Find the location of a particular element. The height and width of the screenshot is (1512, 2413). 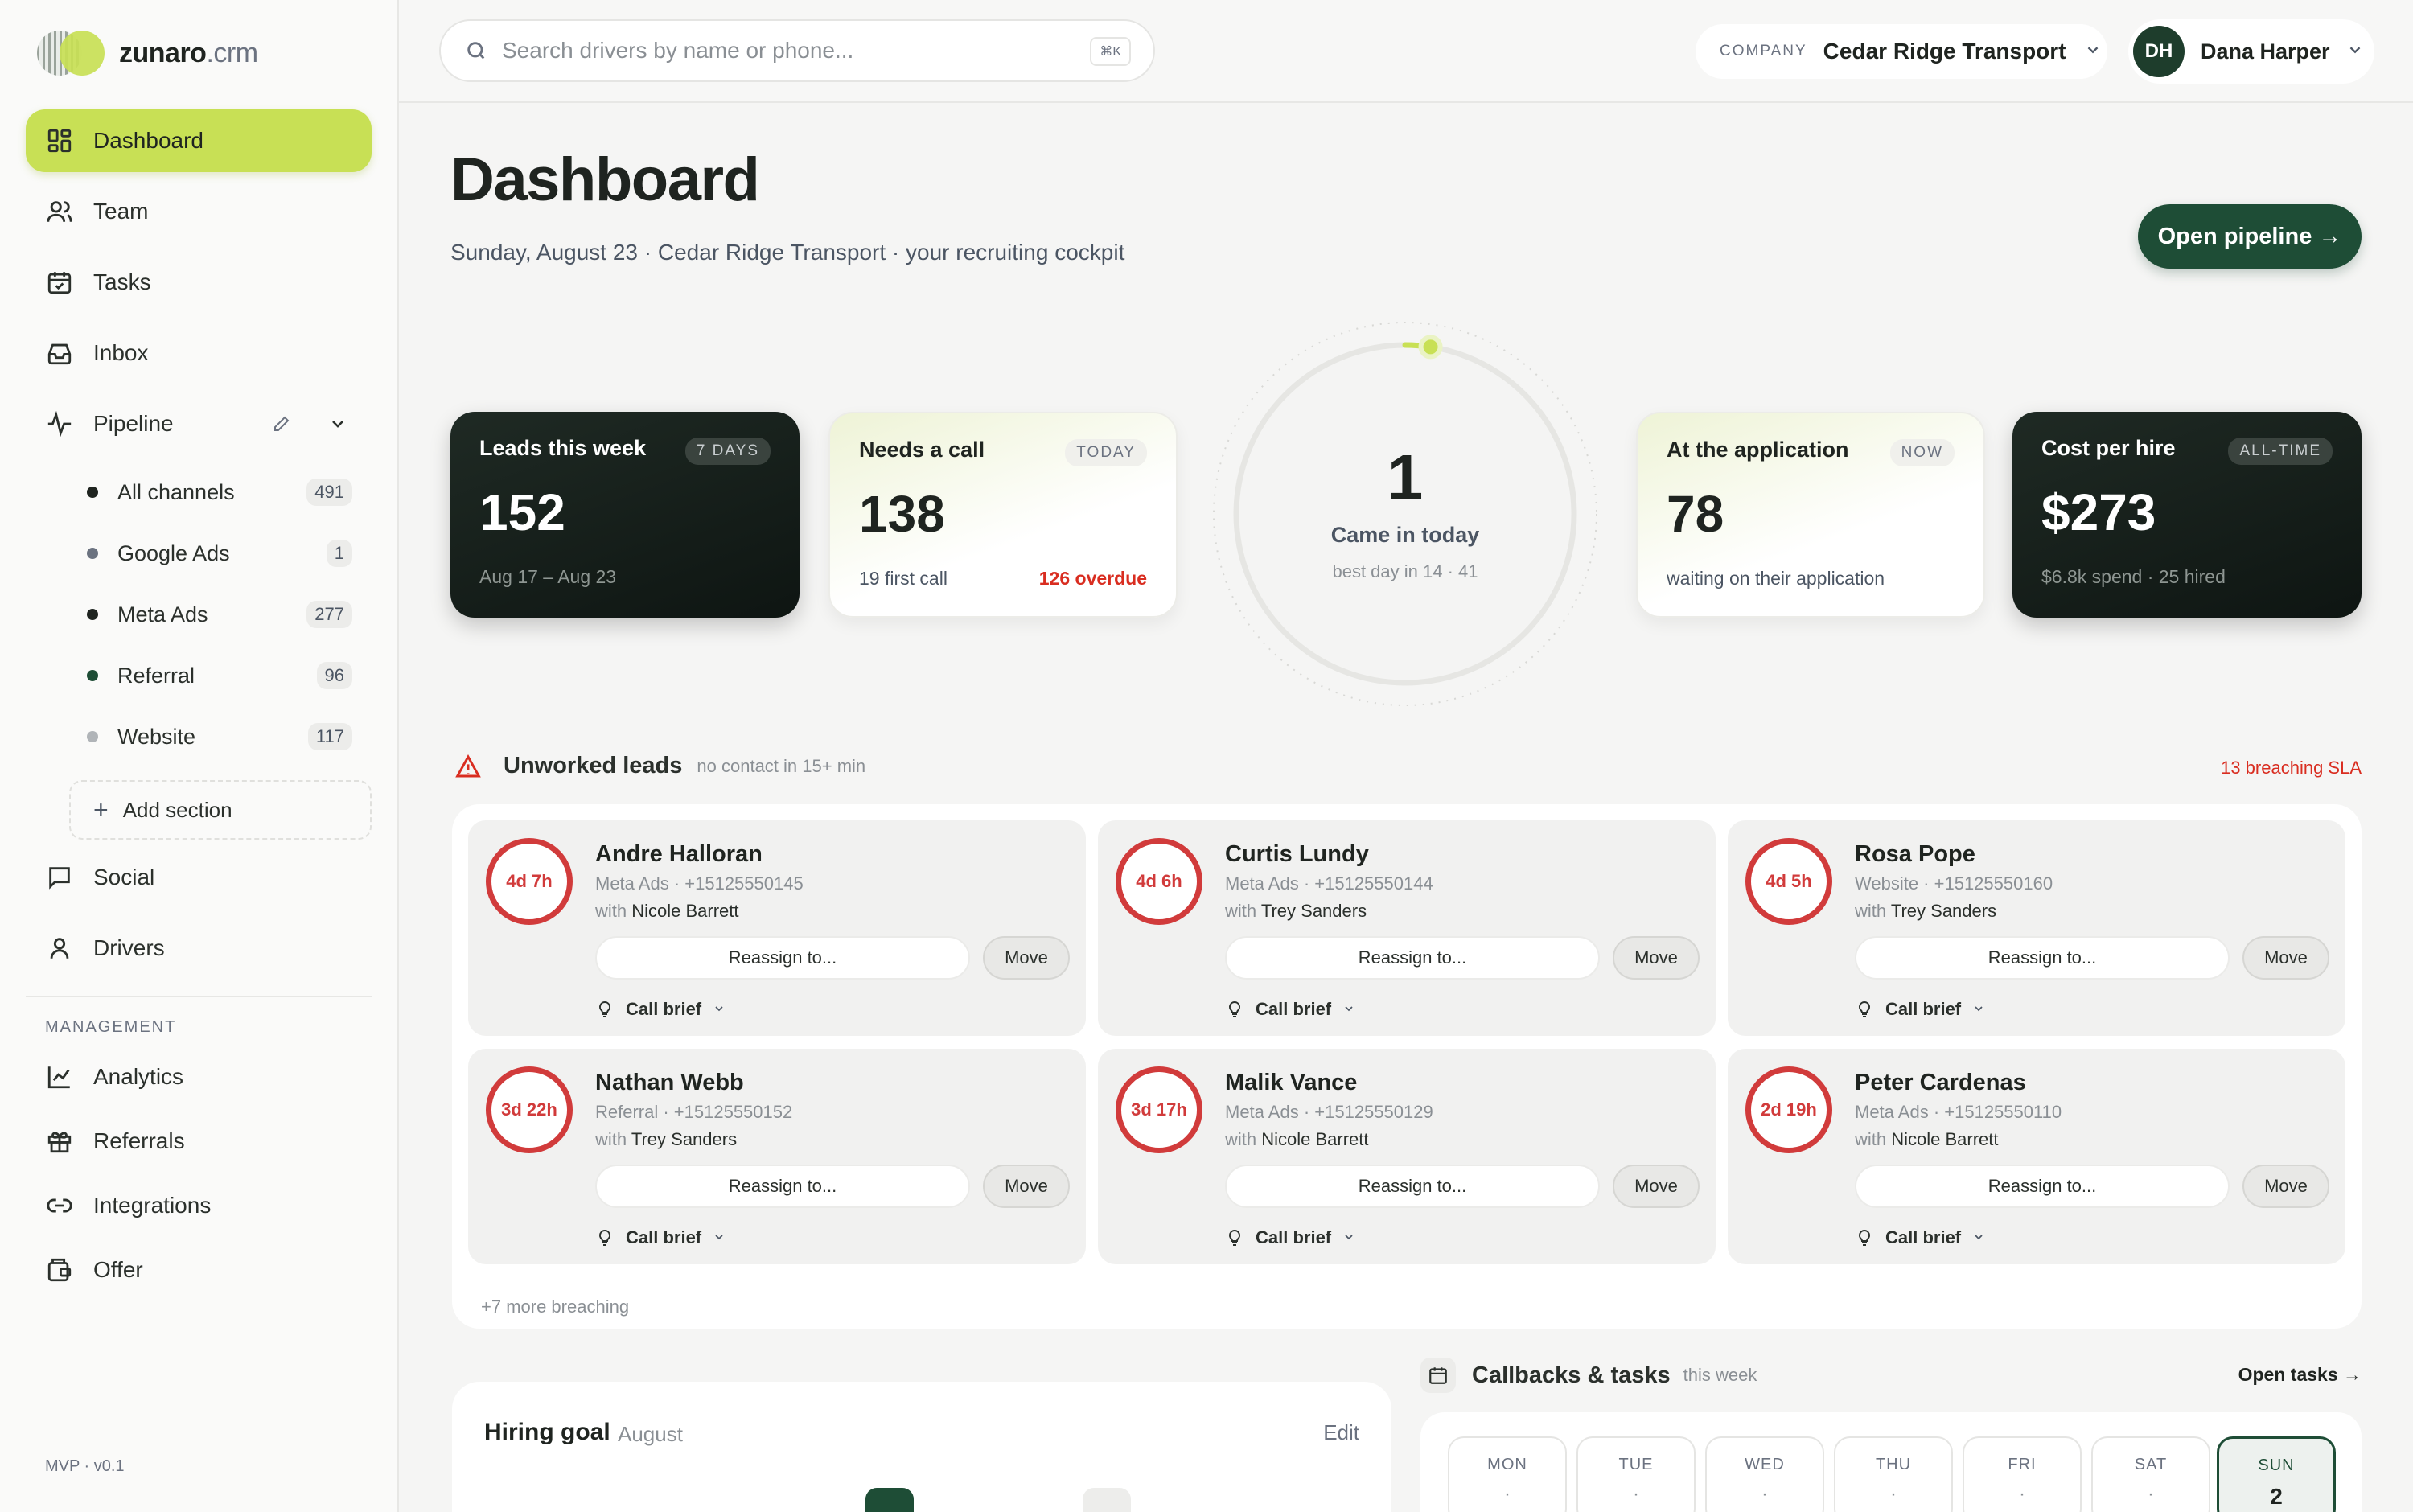

pipeline-channel-google: Google Ads 1 is located at coordinates (219, 554).